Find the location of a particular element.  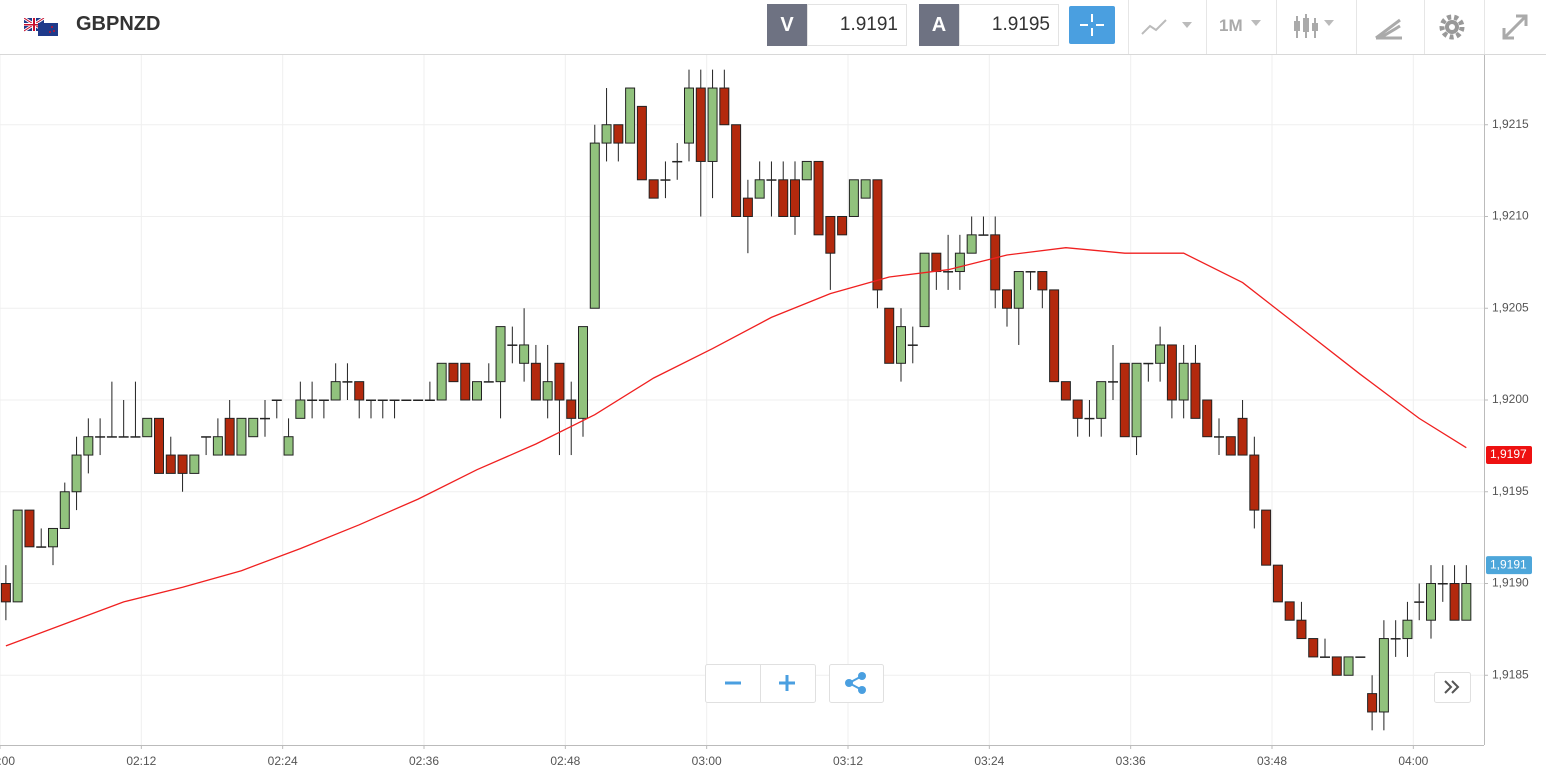

zoom-controls is located at coordinates (1088, 683).